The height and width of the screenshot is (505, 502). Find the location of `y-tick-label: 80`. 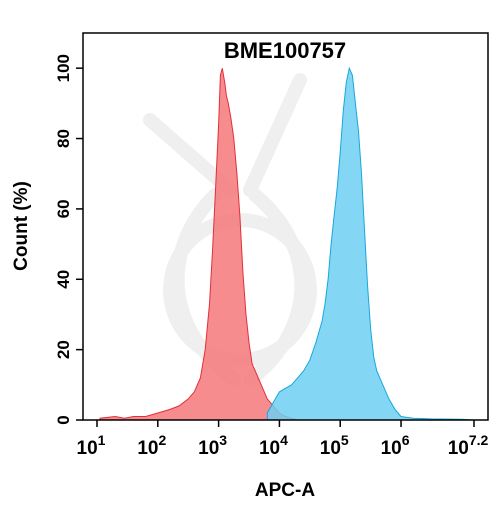

y-tick-label: 80 is located at coordinates (63, 138).